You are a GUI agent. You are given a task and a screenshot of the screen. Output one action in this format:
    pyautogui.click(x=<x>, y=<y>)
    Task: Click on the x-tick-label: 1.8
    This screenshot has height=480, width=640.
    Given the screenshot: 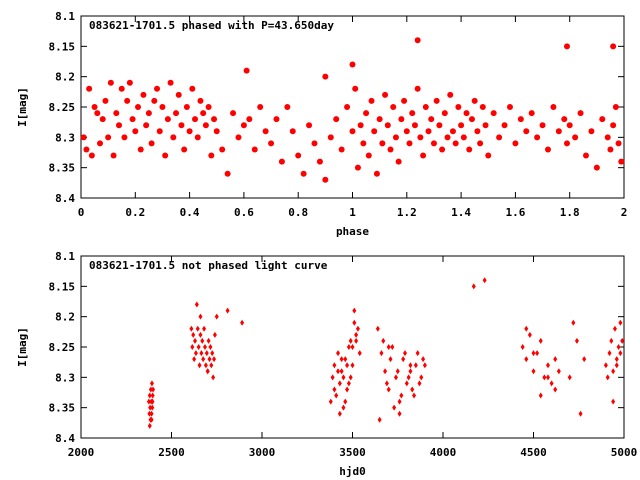 What is the action you would take?
    pyautogui.click(x=570, y=212)
    